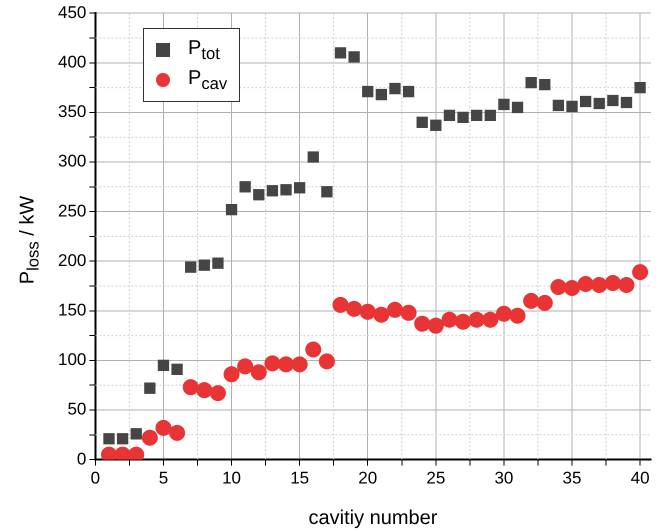  What do you see at coordinates (95, 478) in the screenshot?
I see `x-tick-label: 0` at bounding box center [95, 478].